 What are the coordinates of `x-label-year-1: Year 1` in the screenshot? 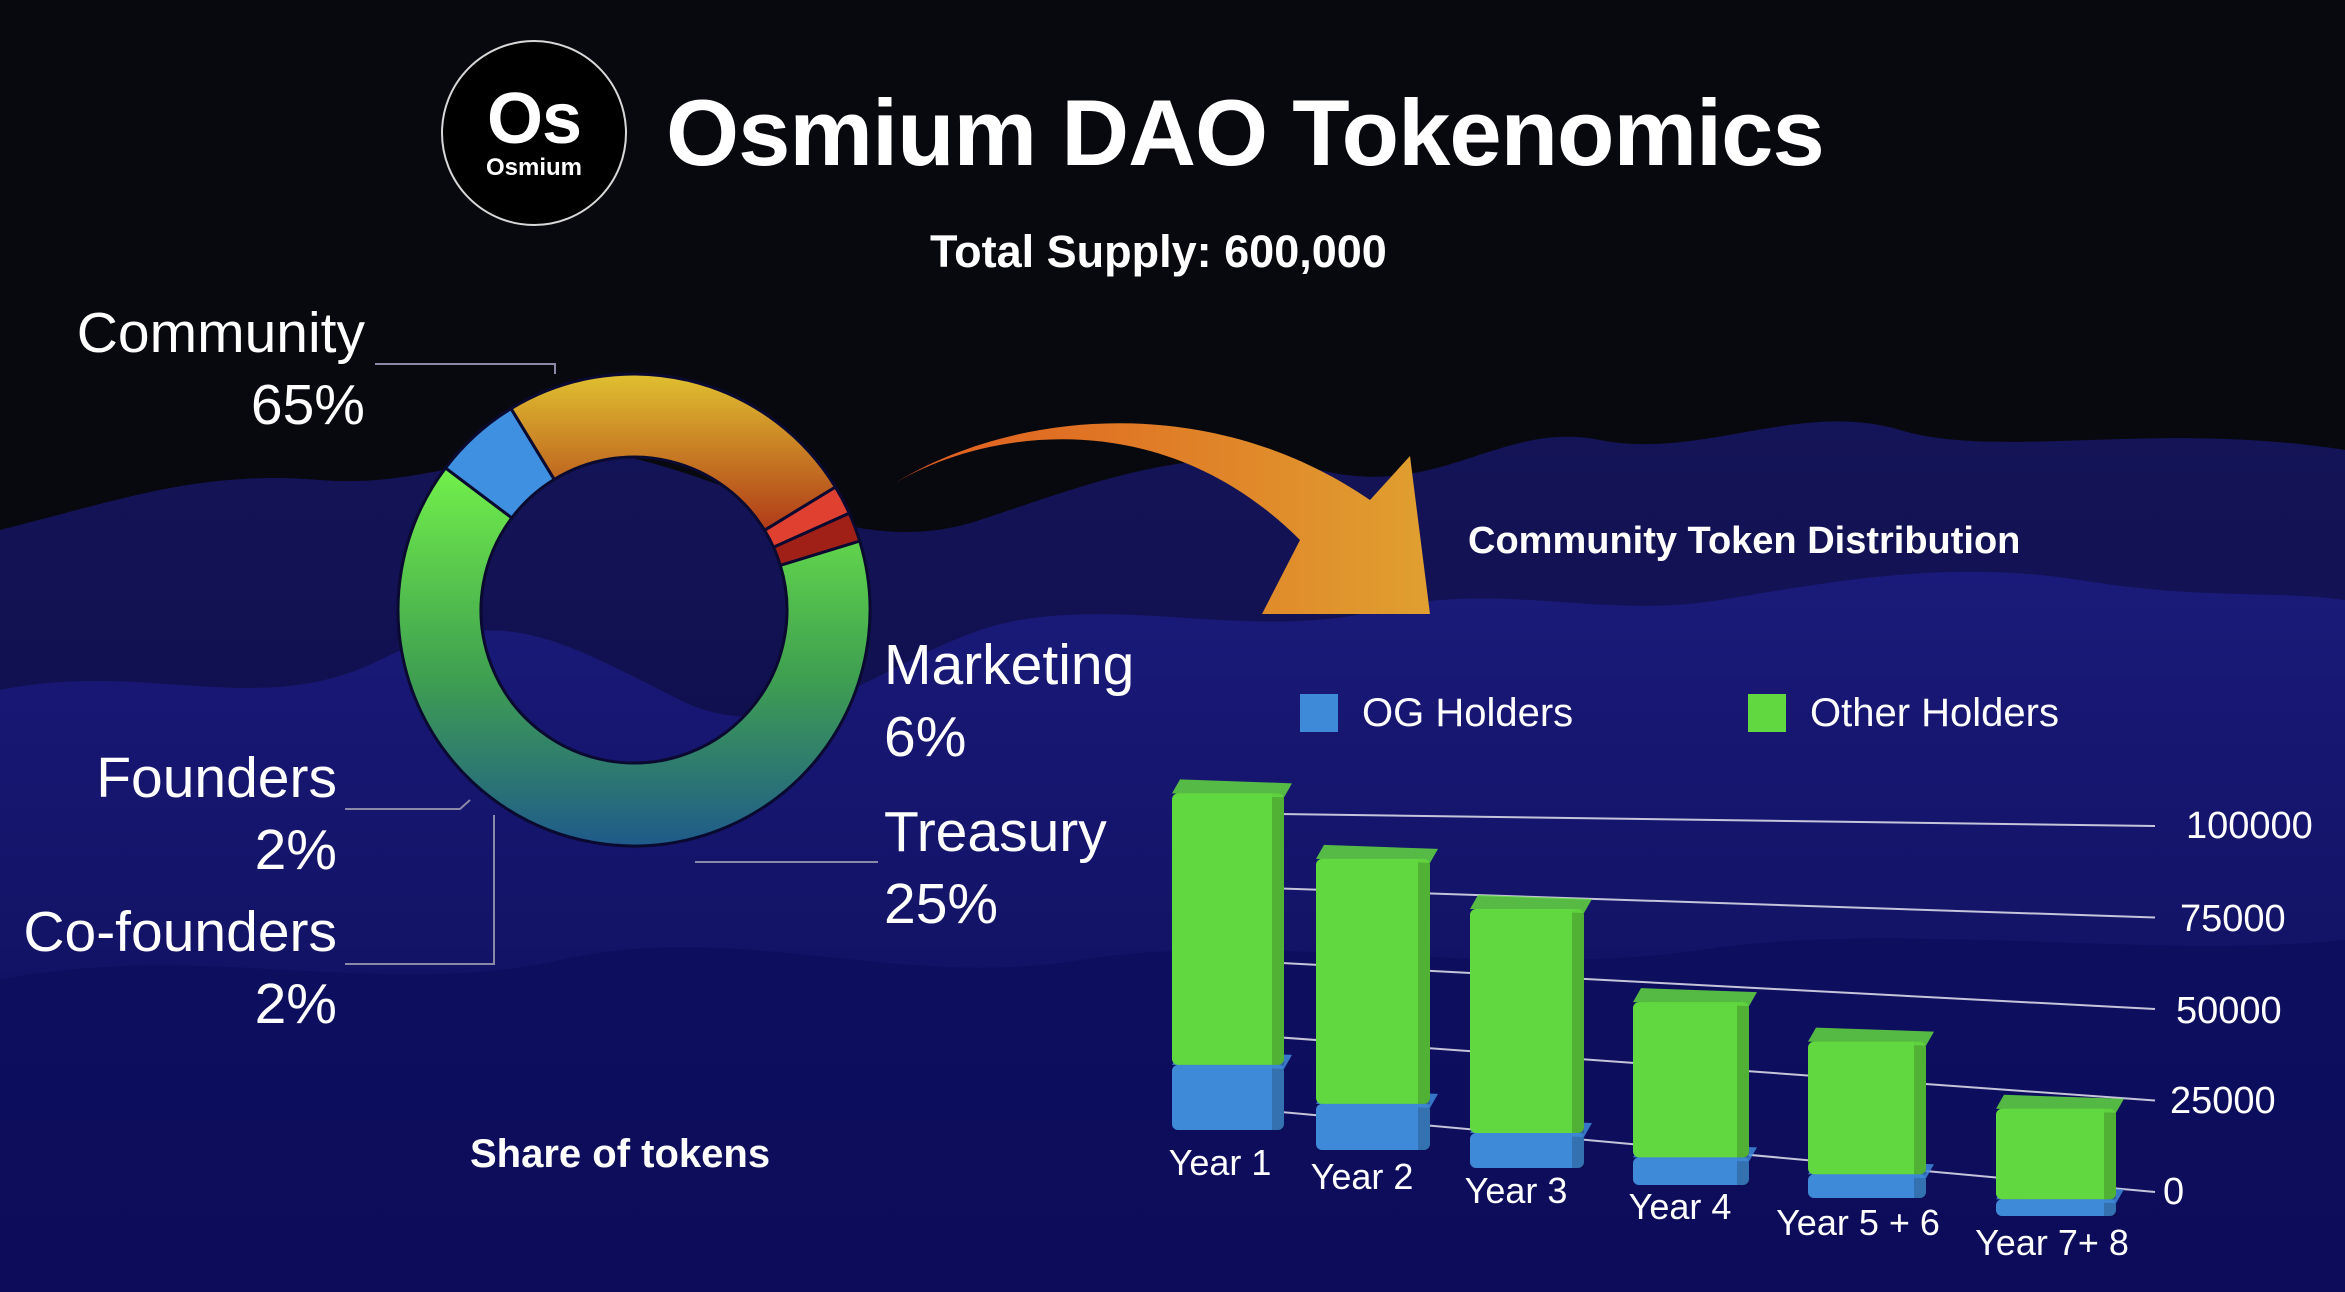 It's located at (1220, 1162).